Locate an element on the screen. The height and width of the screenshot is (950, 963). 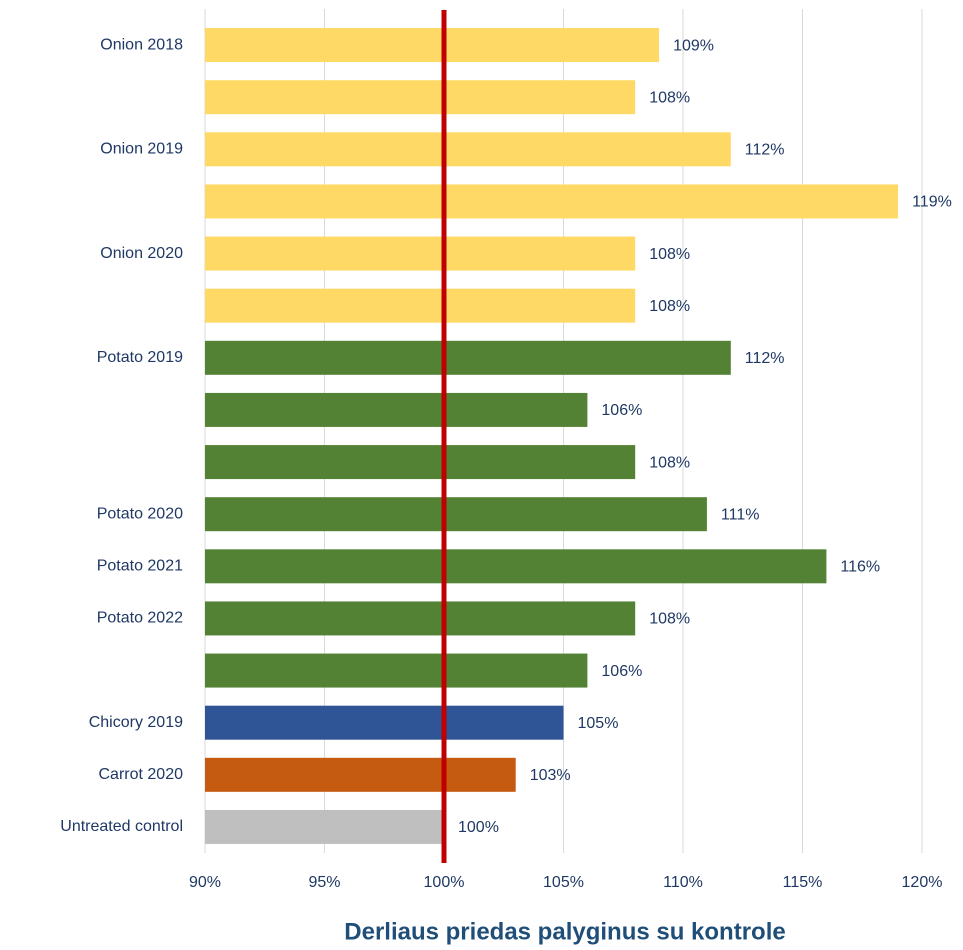
x-tick-label: 90% is located at coordinates (205, 882).